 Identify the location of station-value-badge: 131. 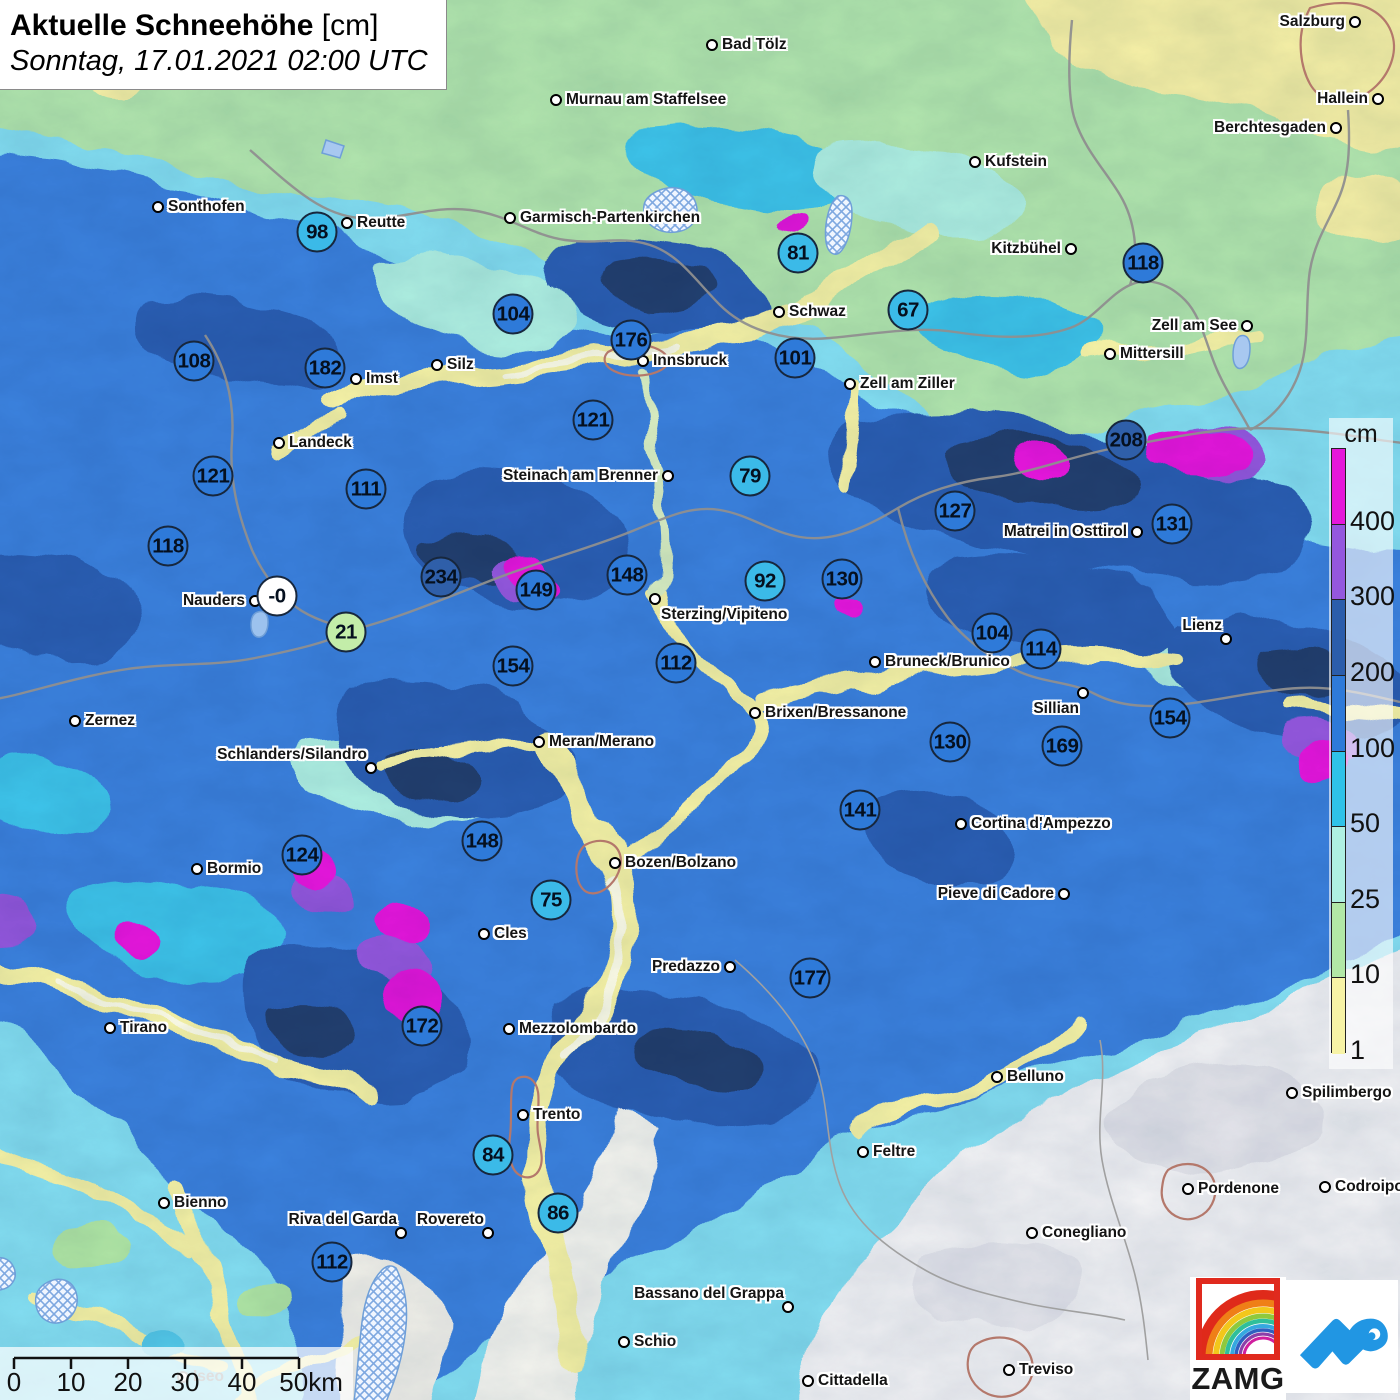
(1172, 524).